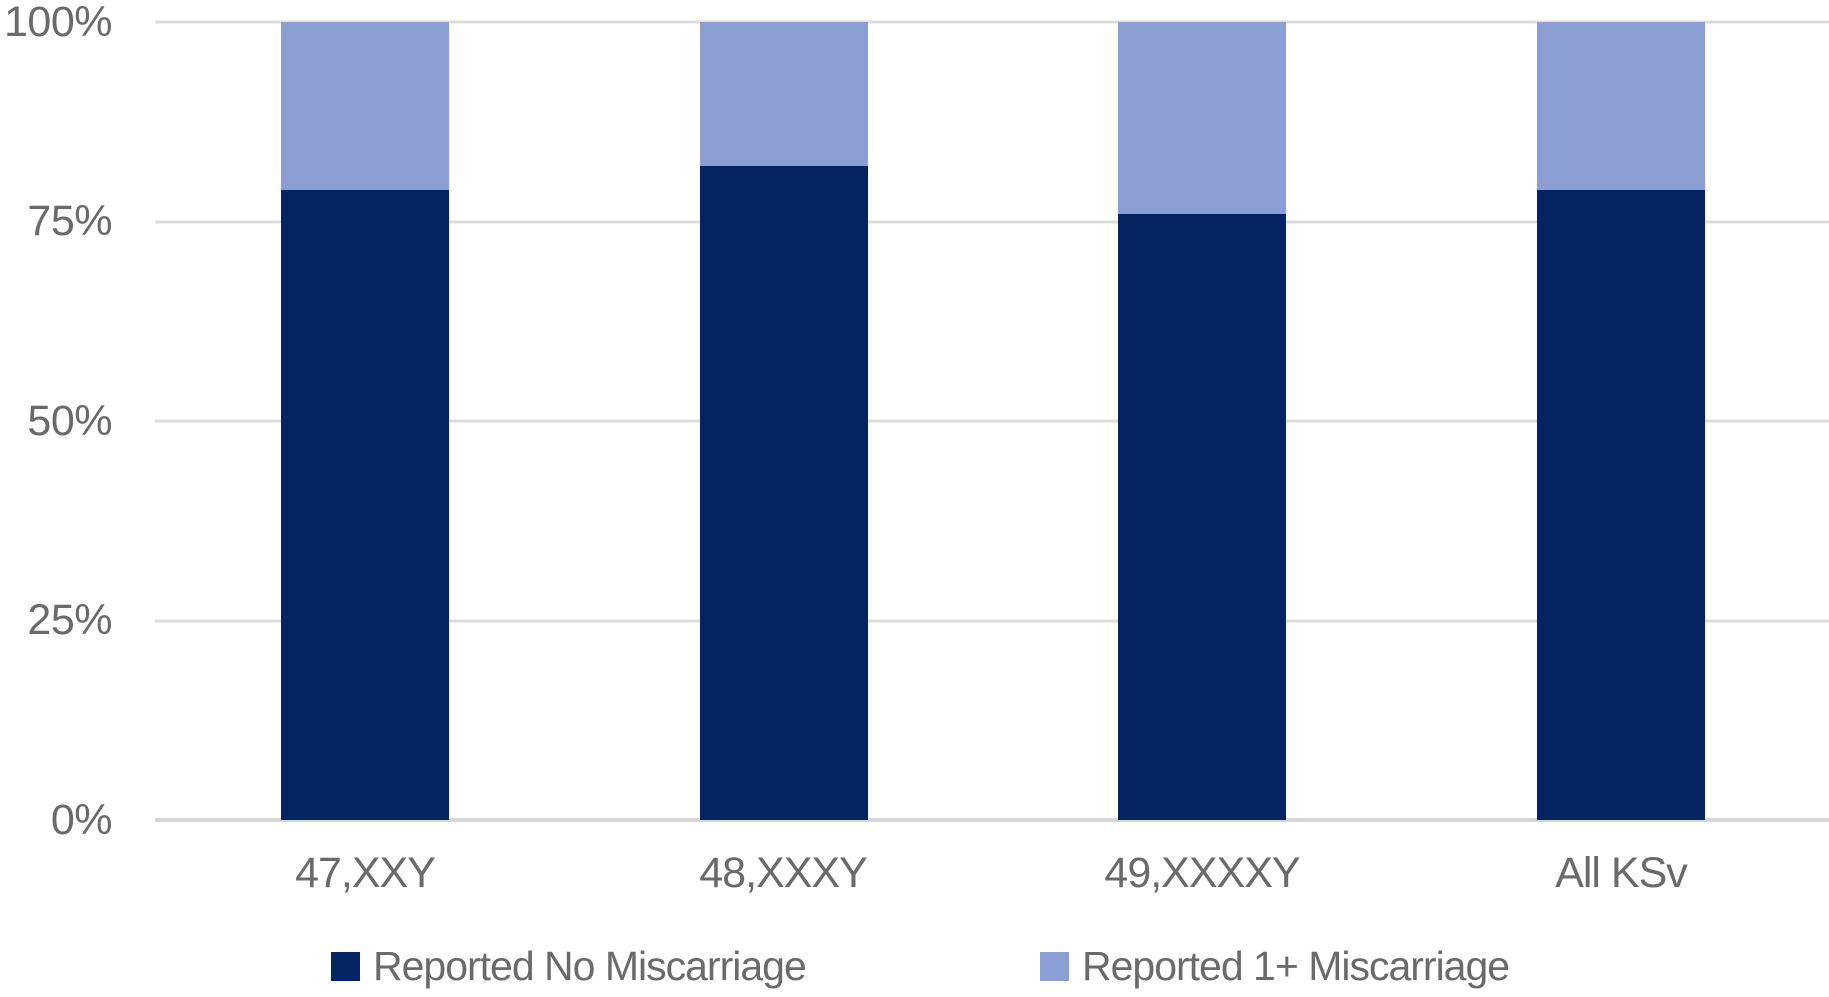 This screenshot has height=997, width=1829. What do you see at coordinates (69, 221) in the screenshot?
I see `y-tick-75: 75%` at bounding box center [69, 221].